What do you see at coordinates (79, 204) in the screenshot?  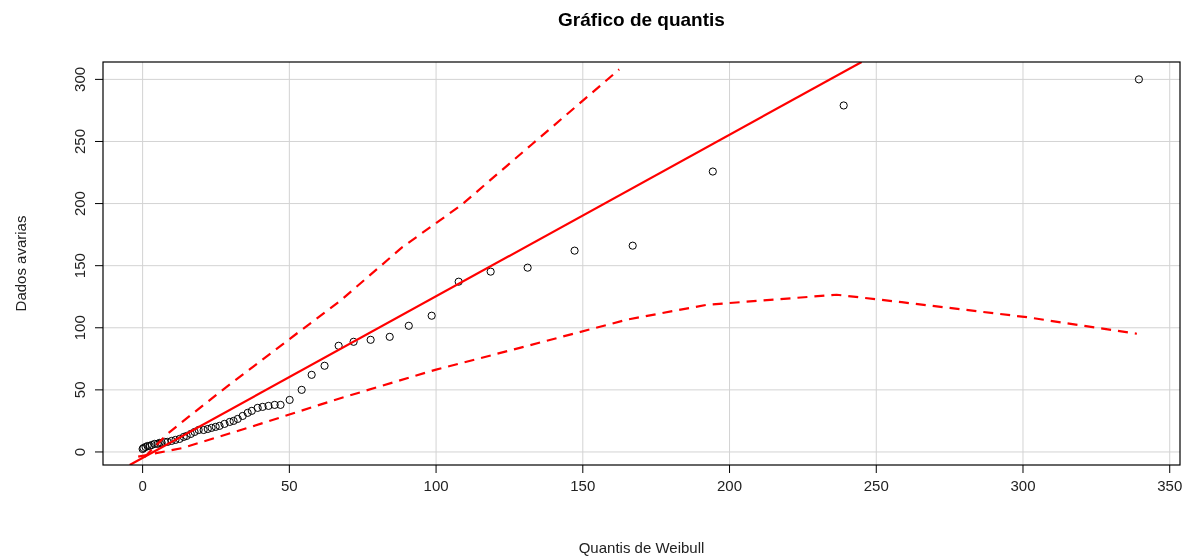 I see `y-tick-label: 200` at bounding box center [79, 204].